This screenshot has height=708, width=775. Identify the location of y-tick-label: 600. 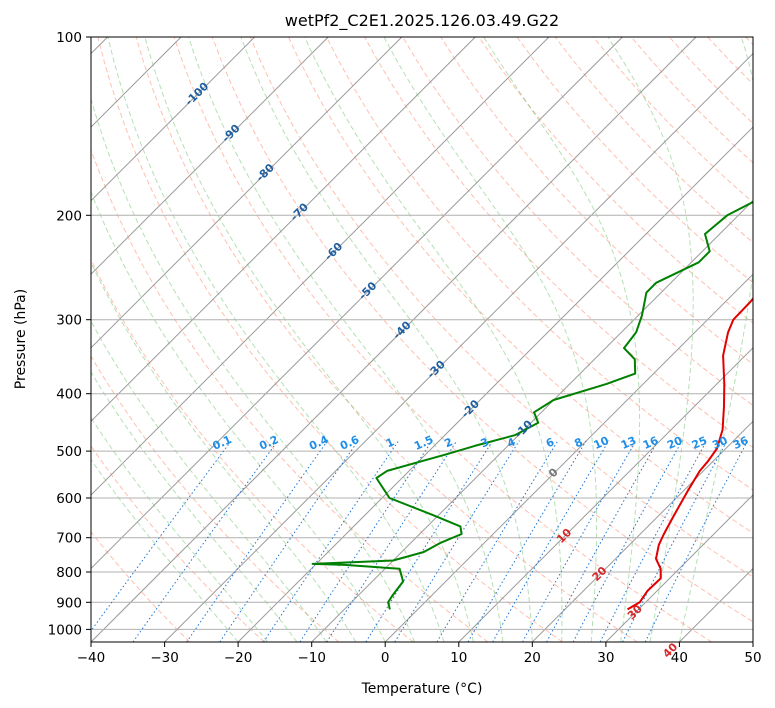
(69, 499).